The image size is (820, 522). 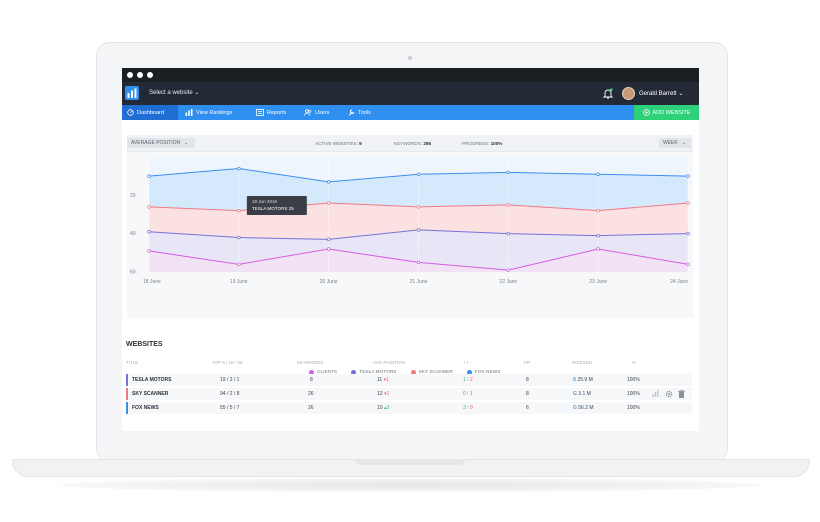 What do you see at coordinates (467, 362) in the screenshot?
I see `column-header-plus-minus: + / -` at bounding box center [467, 362].